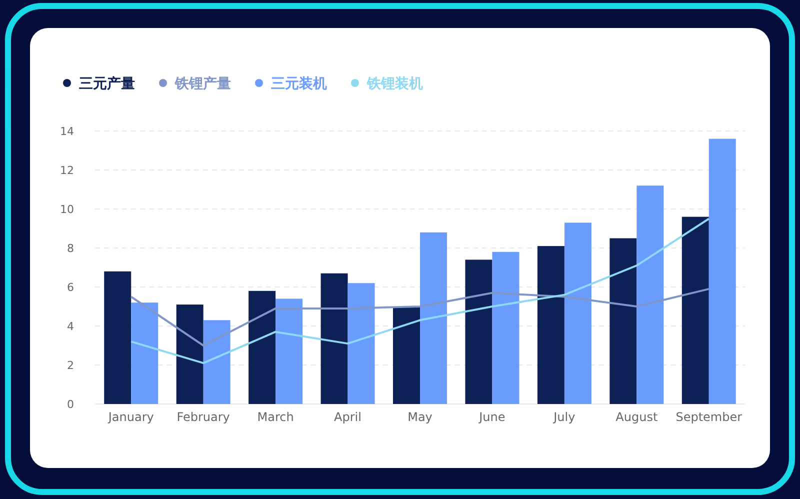  What do you see at coordinates (70, 326) in the screenshot?
I see `y-tick-label: 4` at bounding box center [70, 326].